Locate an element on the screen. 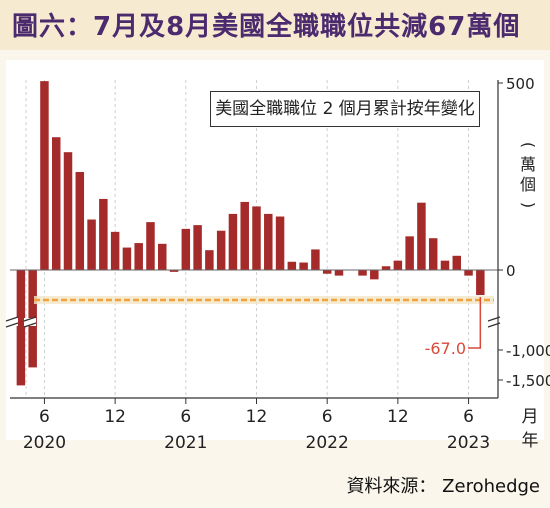 This screenshot has width=550, height=508. y-unit-char-2: 個 is located at coordinates (528, 184).